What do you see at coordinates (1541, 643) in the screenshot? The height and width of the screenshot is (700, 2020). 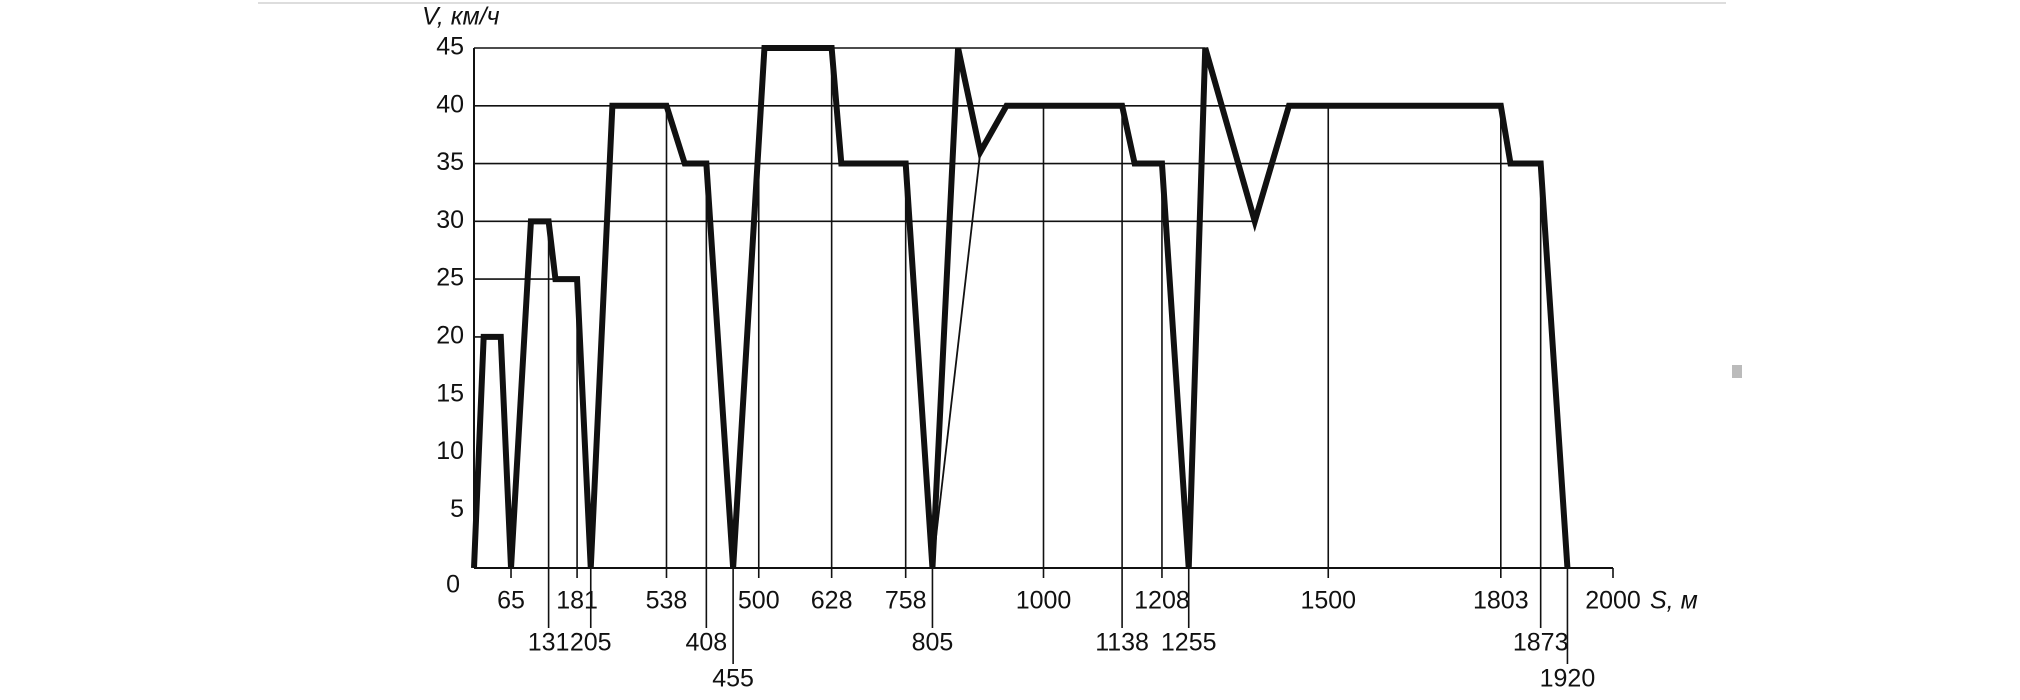 I see `x-tick-label: 1873` at bounding box center [1541, 643].